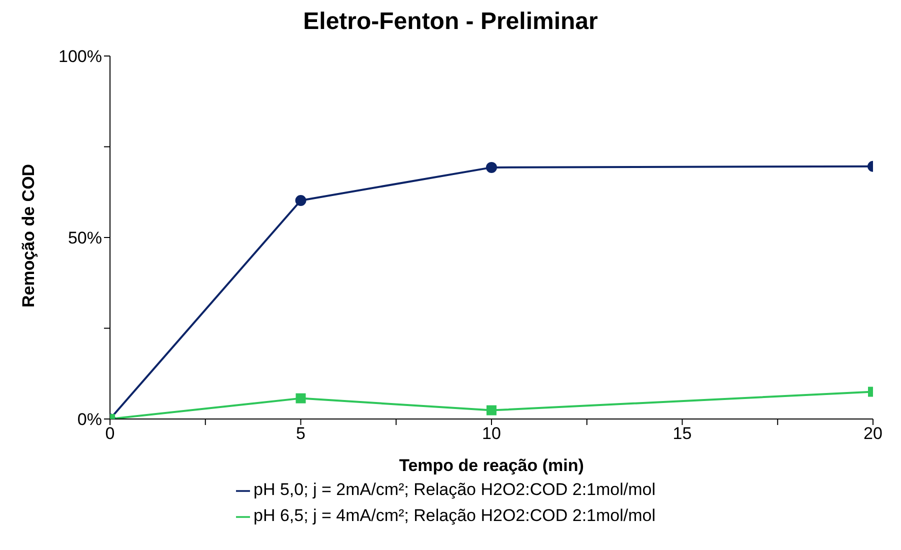 Image resolution: width=901 pixels, height=550 pixels. I want to click on x-tick-label: 10, so click(491, 434).